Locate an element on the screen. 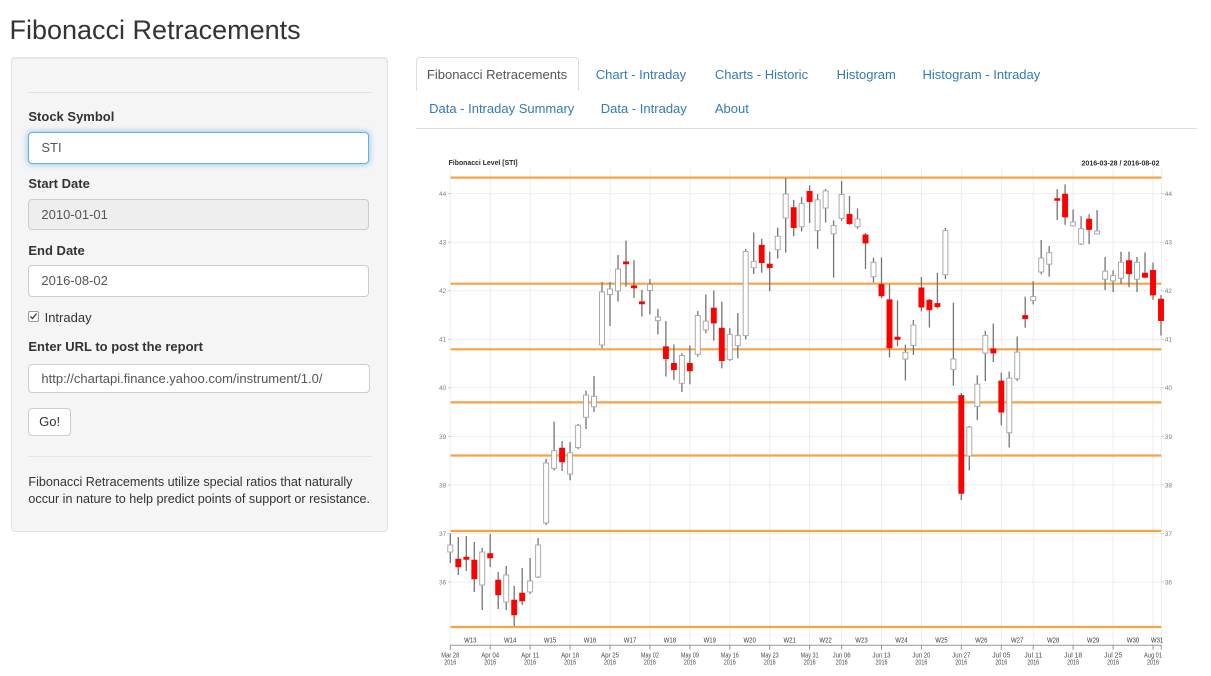 The width and height of the screenshot is (1211, 676). svg-text: W29 is located at coordinates (1093, 641).